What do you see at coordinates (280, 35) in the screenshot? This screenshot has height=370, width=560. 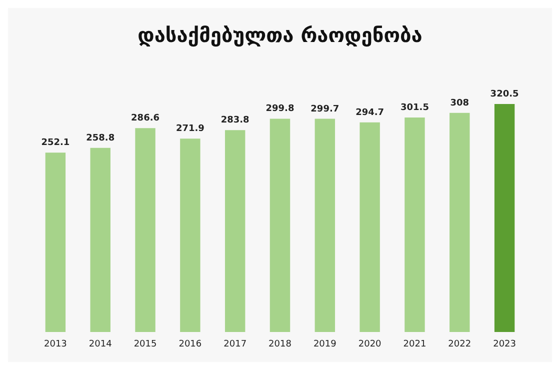 I see `chart-title: დასაქმებულთა რაოდენობა` at bounding box center [280, 35].